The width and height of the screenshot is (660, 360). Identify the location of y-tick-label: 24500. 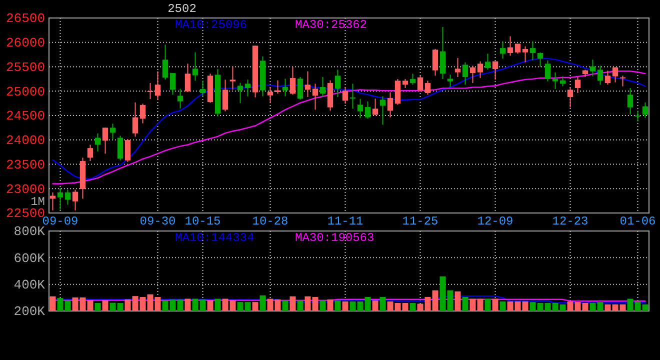
(25, 116).